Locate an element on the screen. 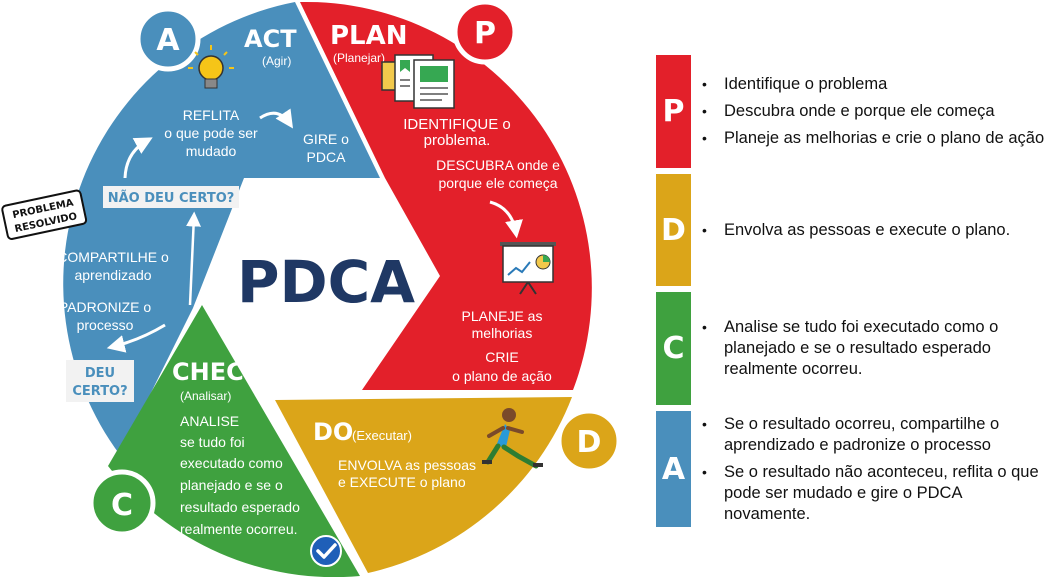 Image resolution: width=1051 pixels, height=577 pixels. legend-item: Identifique o problema is located at coordinates (875, 84).